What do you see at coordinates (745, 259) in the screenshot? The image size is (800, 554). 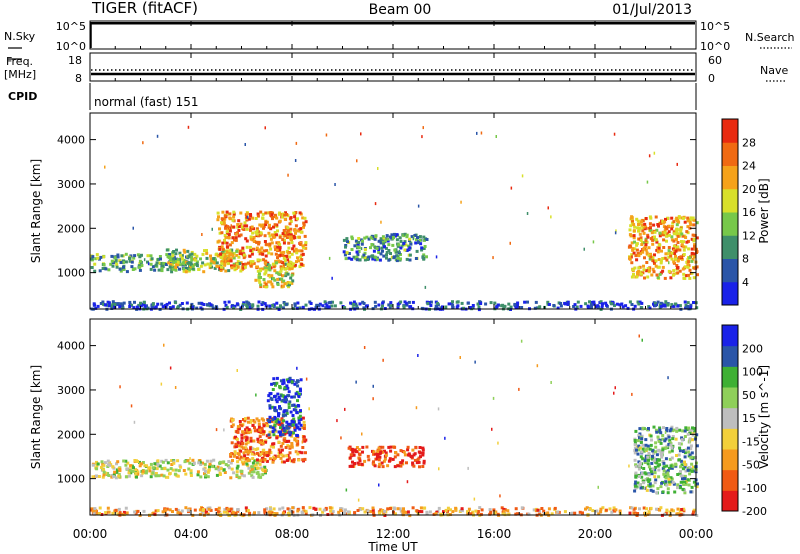 I see `colorbar-tick-label: 8` at bounding box center [745, 259].